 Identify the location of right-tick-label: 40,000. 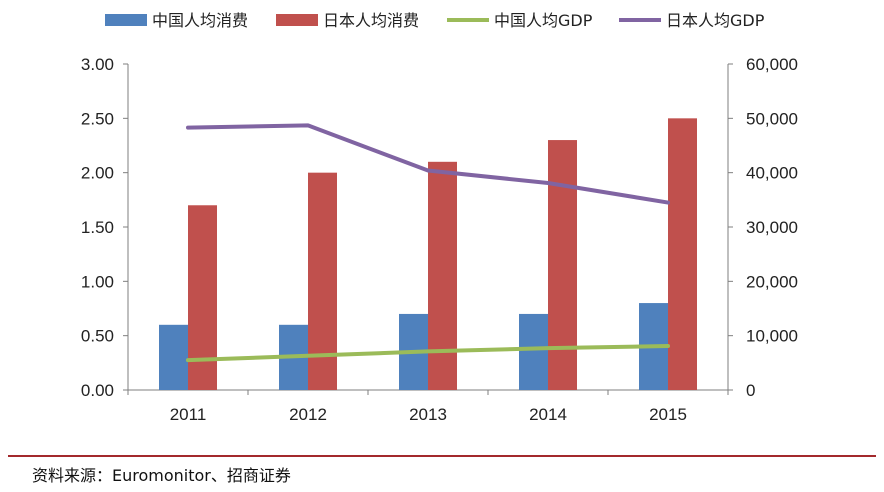
(772, 173).